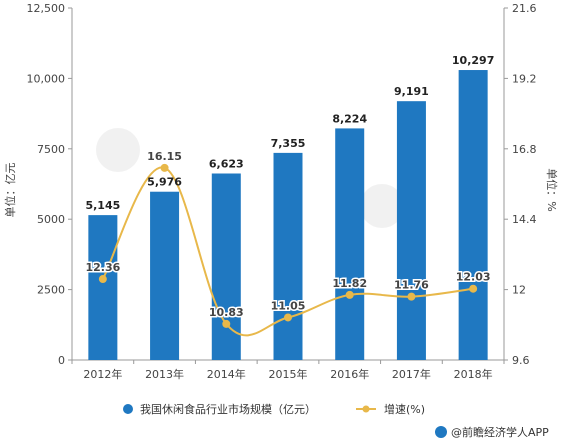 This screenshot has height=443, width=564. I want to click on x-tick-label: 2018年, so click(473, 374).